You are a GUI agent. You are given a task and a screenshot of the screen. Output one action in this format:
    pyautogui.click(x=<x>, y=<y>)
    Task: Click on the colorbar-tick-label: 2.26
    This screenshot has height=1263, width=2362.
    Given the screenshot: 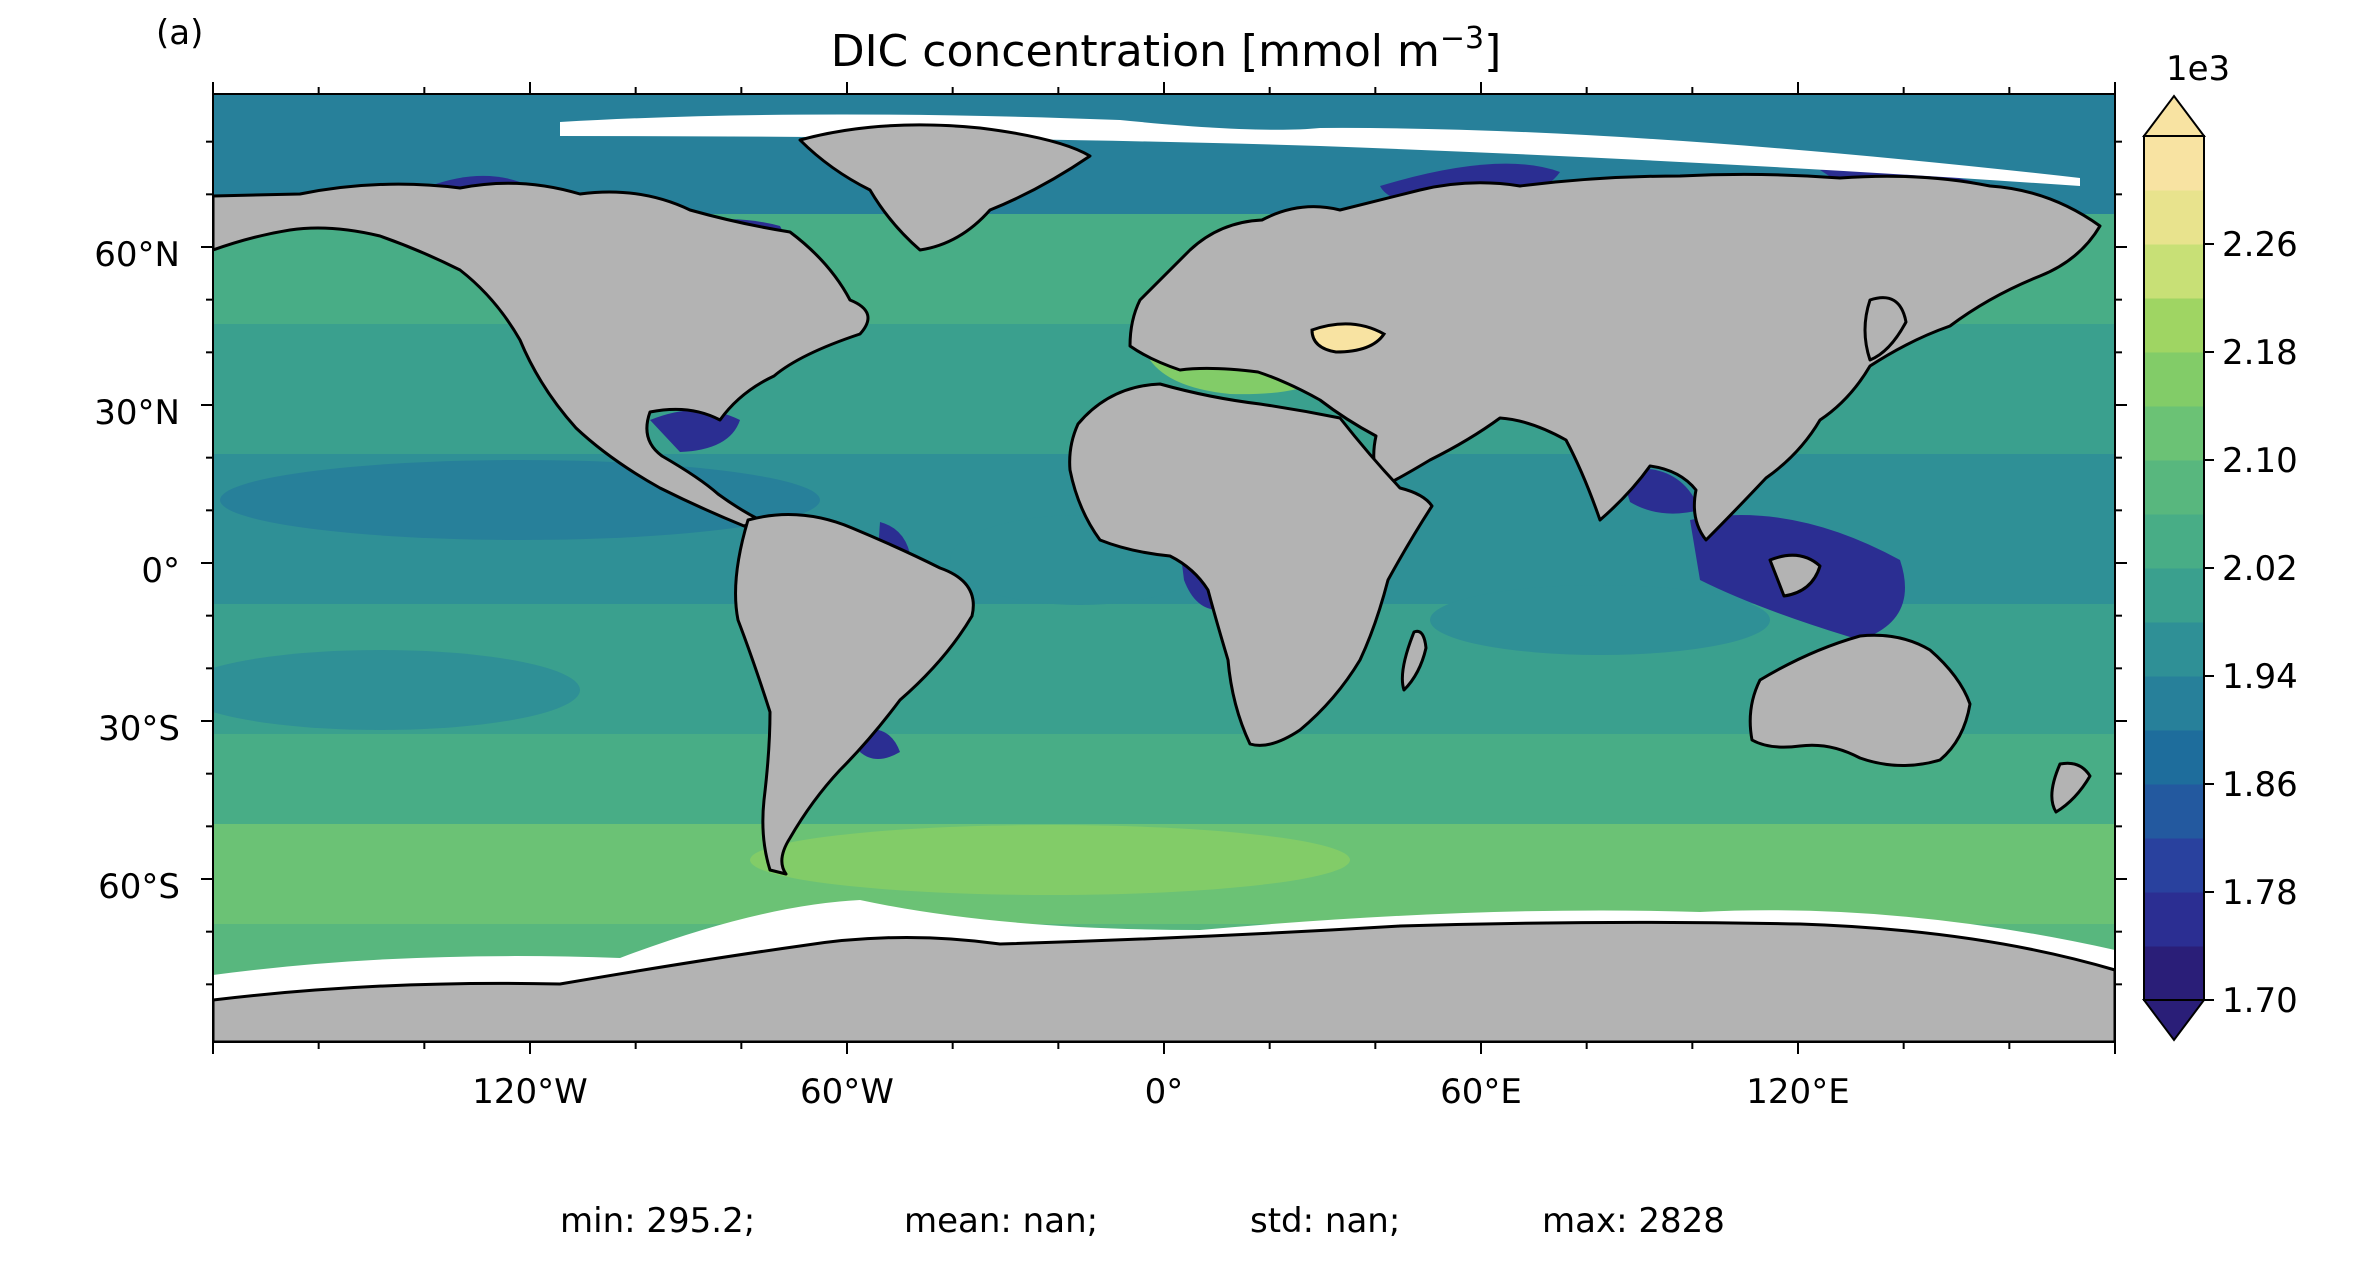 What is the action you would take?
    pyautogui.click(x=2260, y=245)
    